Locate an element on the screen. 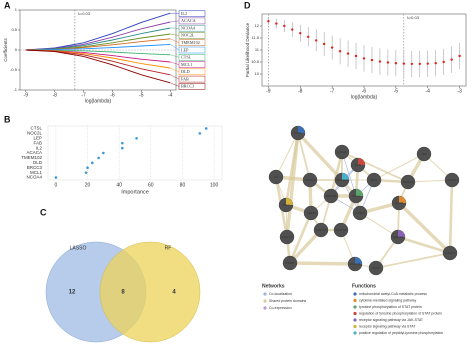  set-circle is located at coordinates (150, 292).